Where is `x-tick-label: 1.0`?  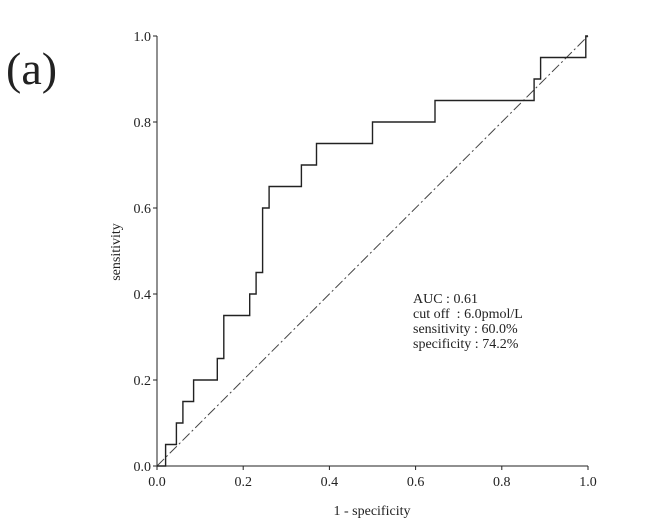
x-tick-label: 1.0 is located at coordinates (588, 482).